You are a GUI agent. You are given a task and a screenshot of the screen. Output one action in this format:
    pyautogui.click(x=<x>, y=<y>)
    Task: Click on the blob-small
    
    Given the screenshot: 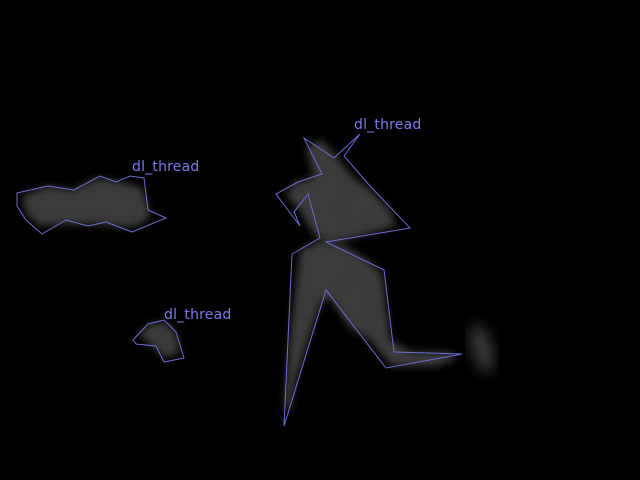 What is the action you would take?
    pyautogui.click(x=159, y=340)
    